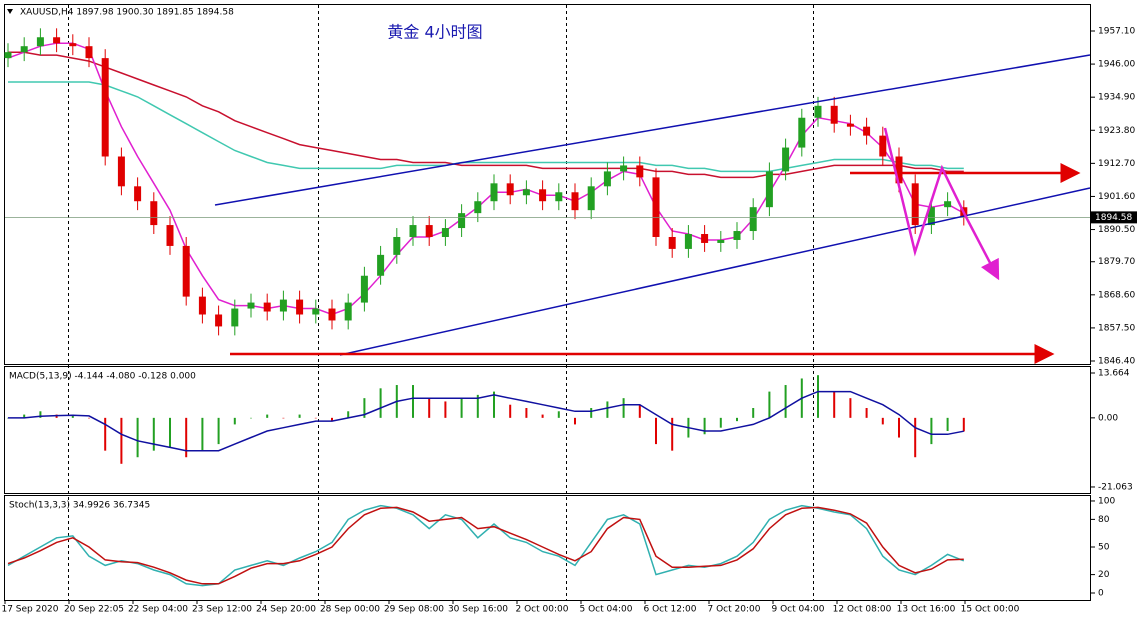  What do you see at coordinates (350, 610) in the screenshot?
I see `x-tick-label: 28 Sep 00:00` at bounding box center [350, 610].